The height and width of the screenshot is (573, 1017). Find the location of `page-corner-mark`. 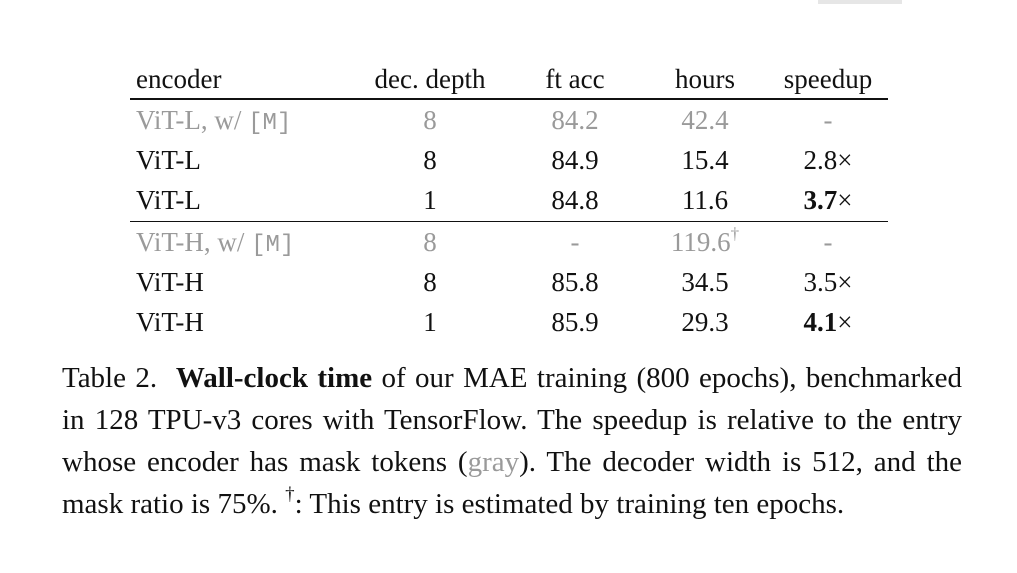

page-corner-mark is located at coordinates (860, 2).